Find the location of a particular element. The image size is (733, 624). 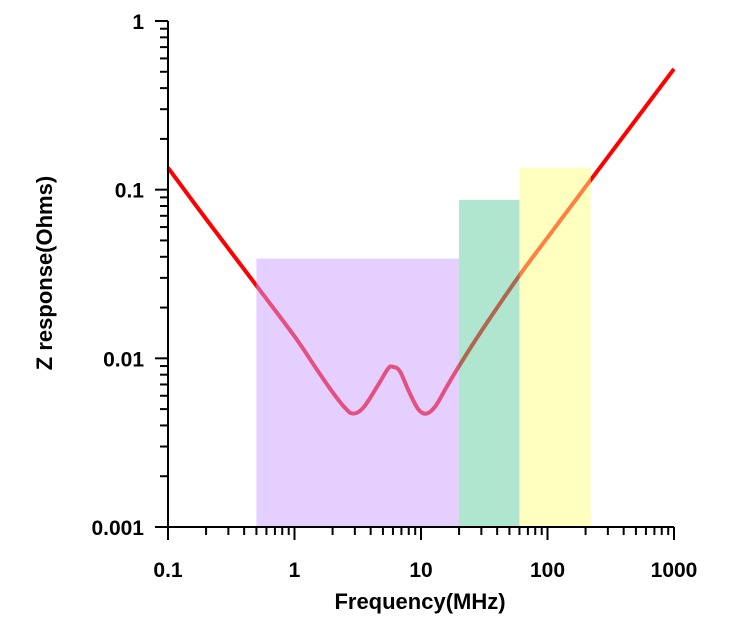

x-tick-label: 1 is located at coordinates (295, 570).